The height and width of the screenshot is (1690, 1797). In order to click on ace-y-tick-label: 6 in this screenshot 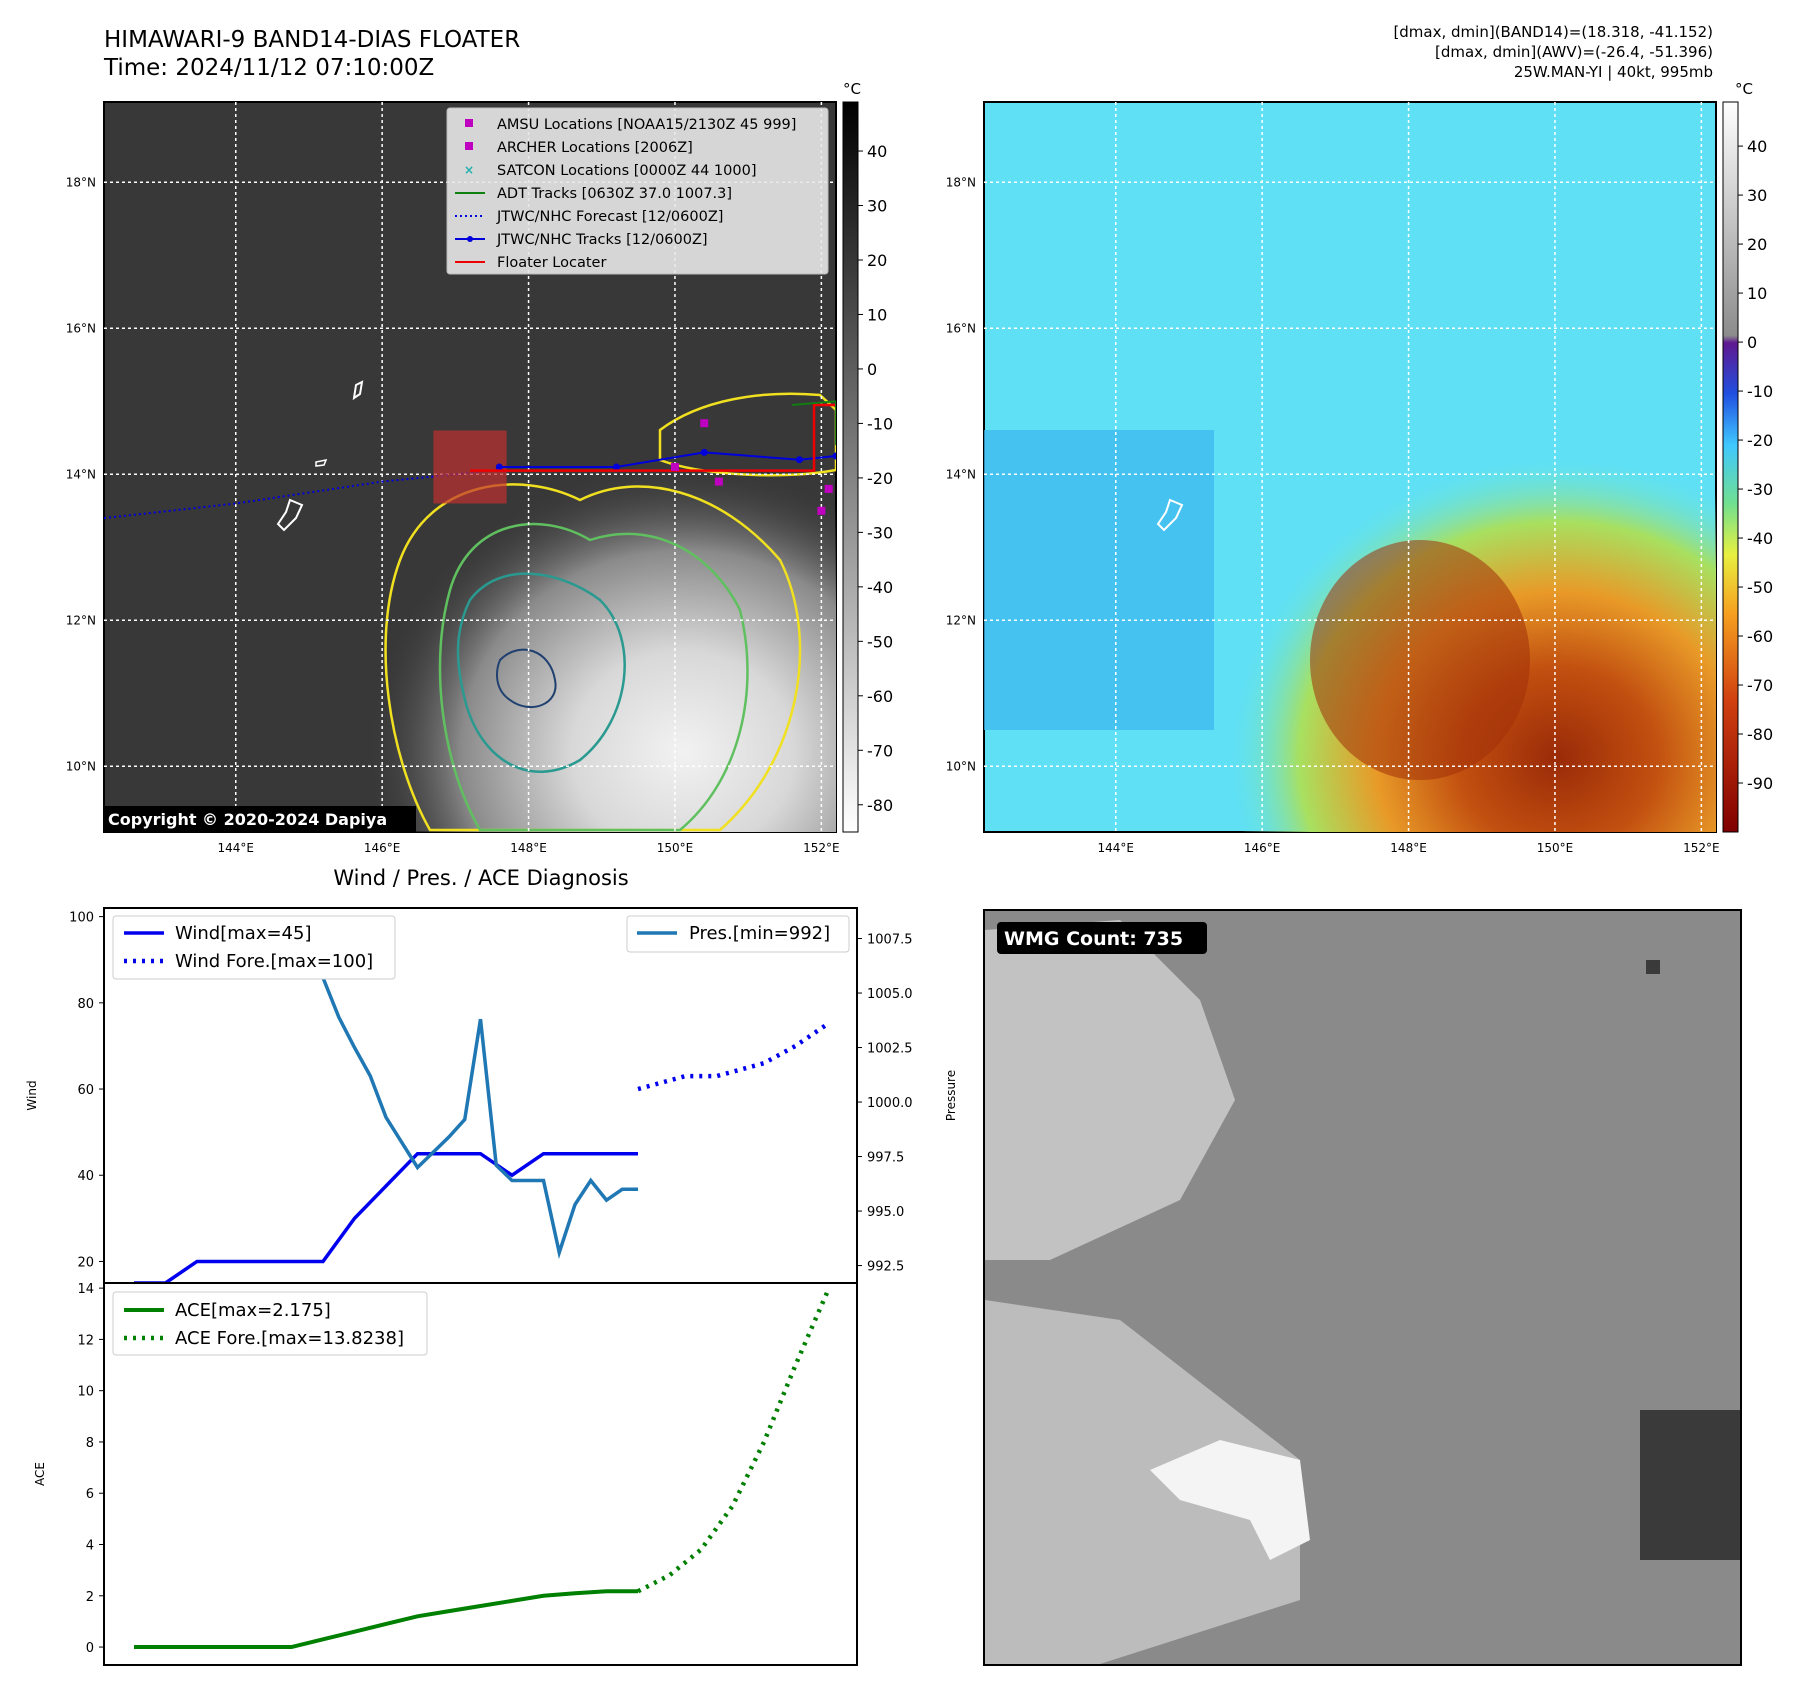, I will do `click(90, 1494)`.